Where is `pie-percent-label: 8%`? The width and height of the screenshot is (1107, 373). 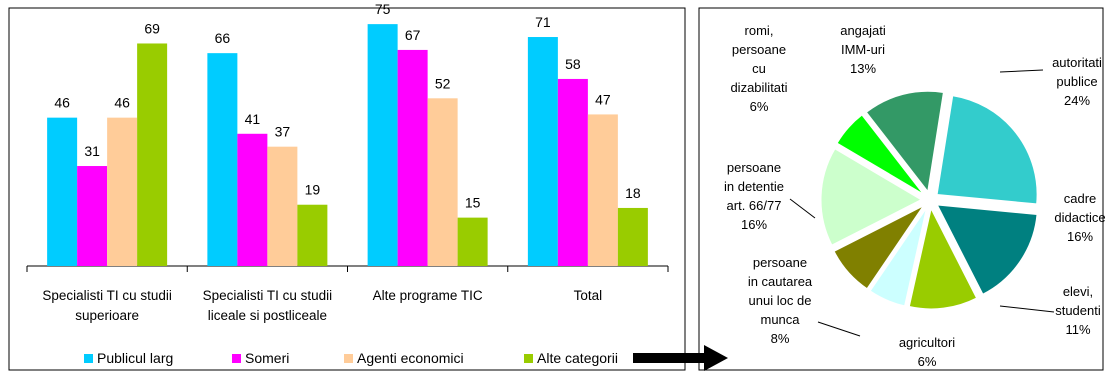
pie-percent-label: 8% is located at coordinates (780, 338).